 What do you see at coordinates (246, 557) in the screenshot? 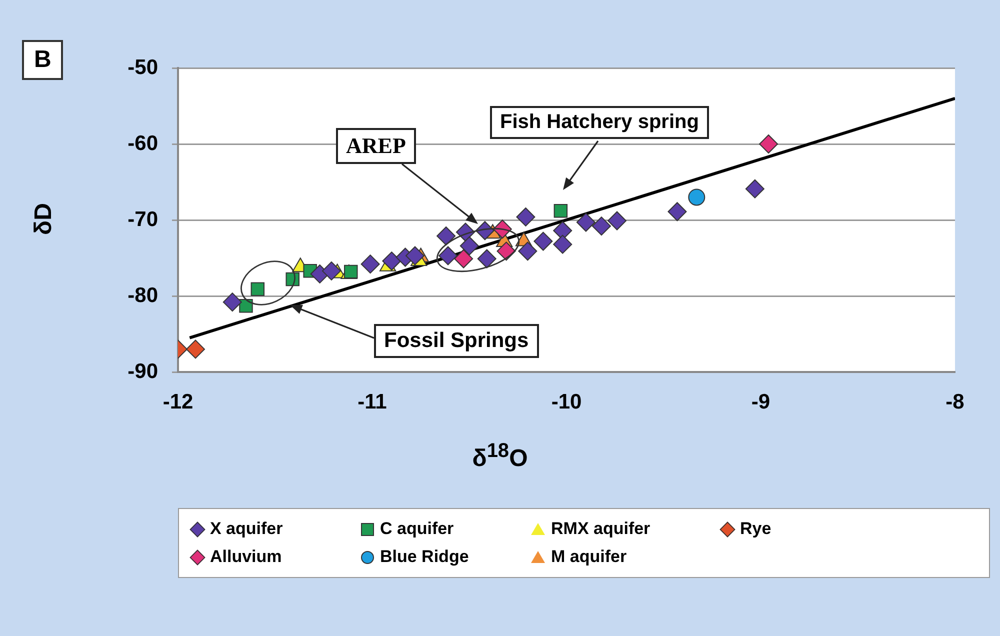
I see `legend-label: Alluvium` at bounding box center [246, 557].